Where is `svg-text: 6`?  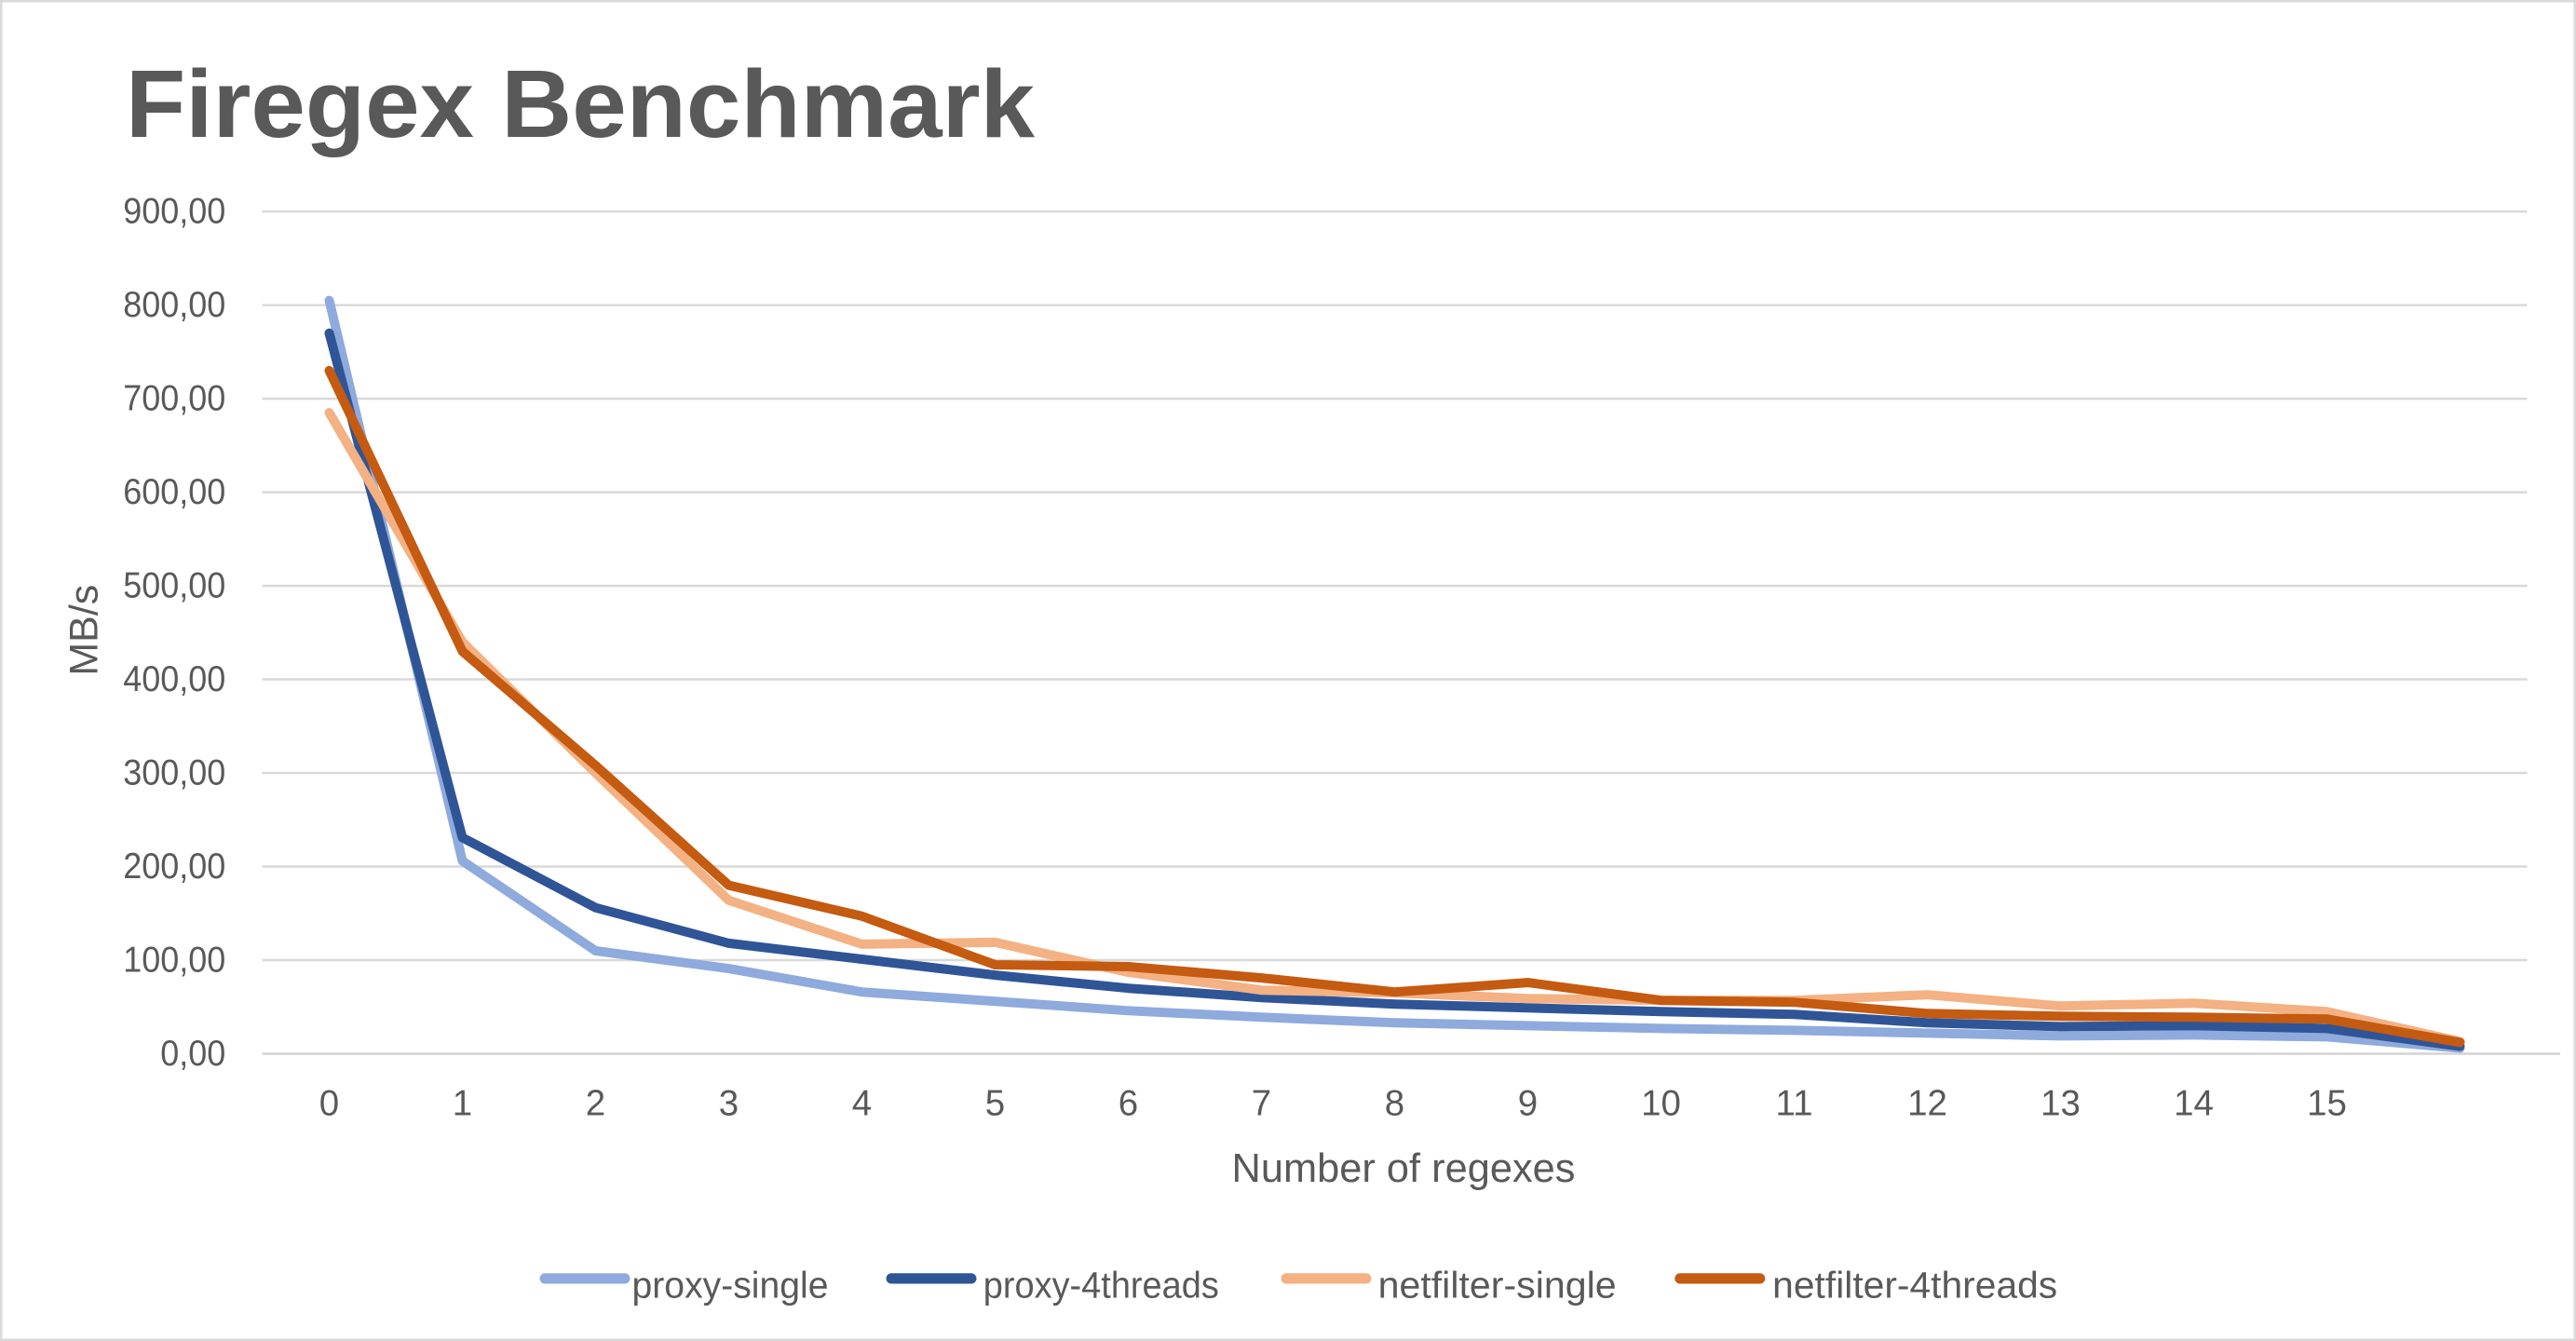 svg-text: 6 is located at coordinates (1128, 1104).